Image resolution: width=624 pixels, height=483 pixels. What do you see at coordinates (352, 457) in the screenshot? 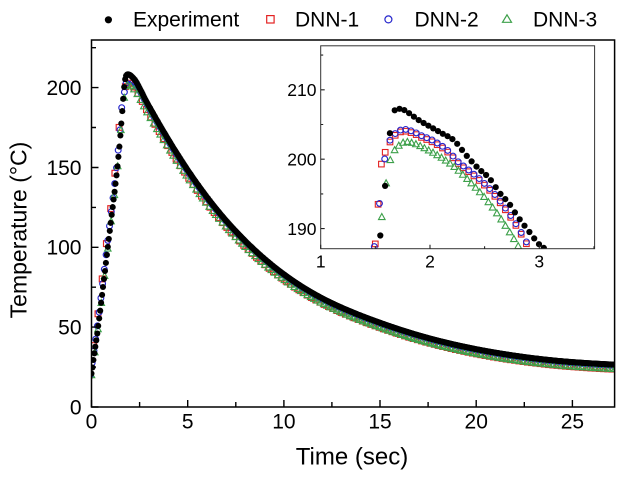
I see `svg-text: Time (sec)` at bounding box center [352, 457].